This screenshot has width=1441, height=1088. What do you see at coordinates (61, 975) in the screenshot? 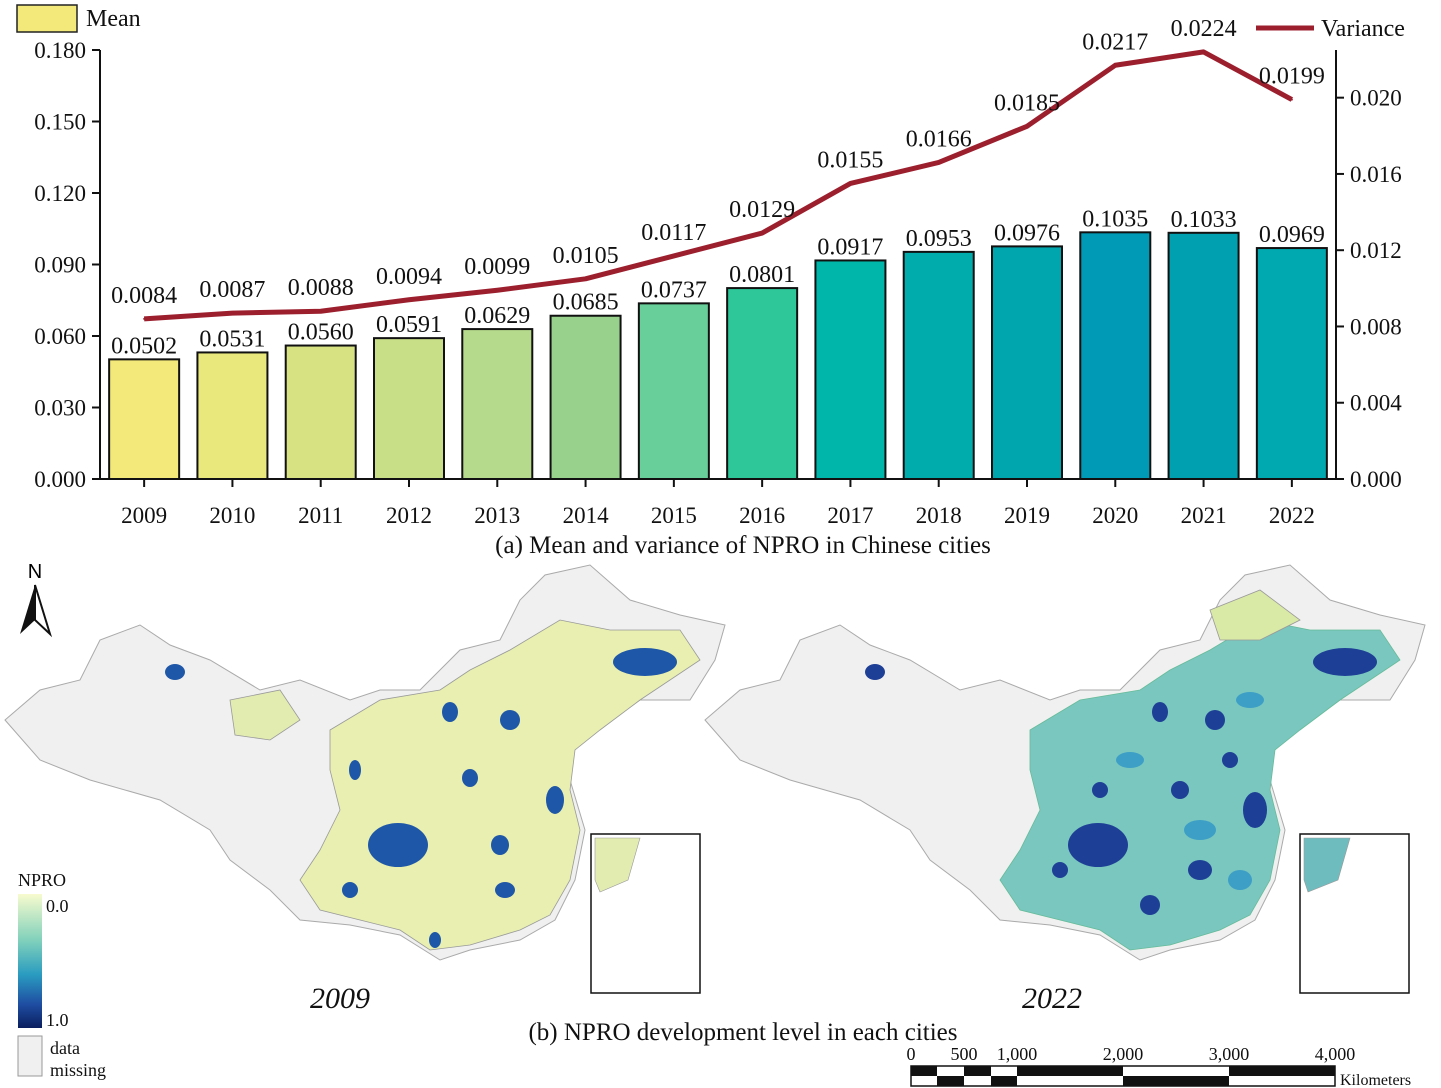
I see `npro-legend: NPRO 0.0 1.0 data missing` at bounding box center [61, 975].